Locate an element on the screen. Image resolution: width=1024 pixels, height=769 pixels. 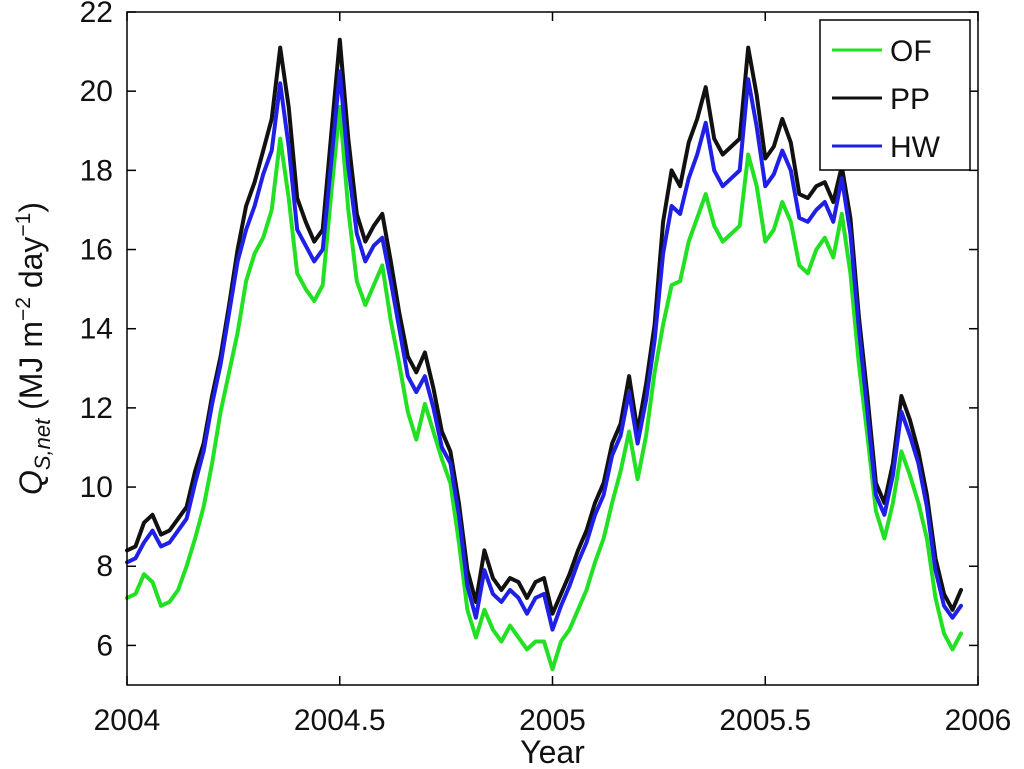
legend-label-hw: HW is located at coordinates (915, 147).